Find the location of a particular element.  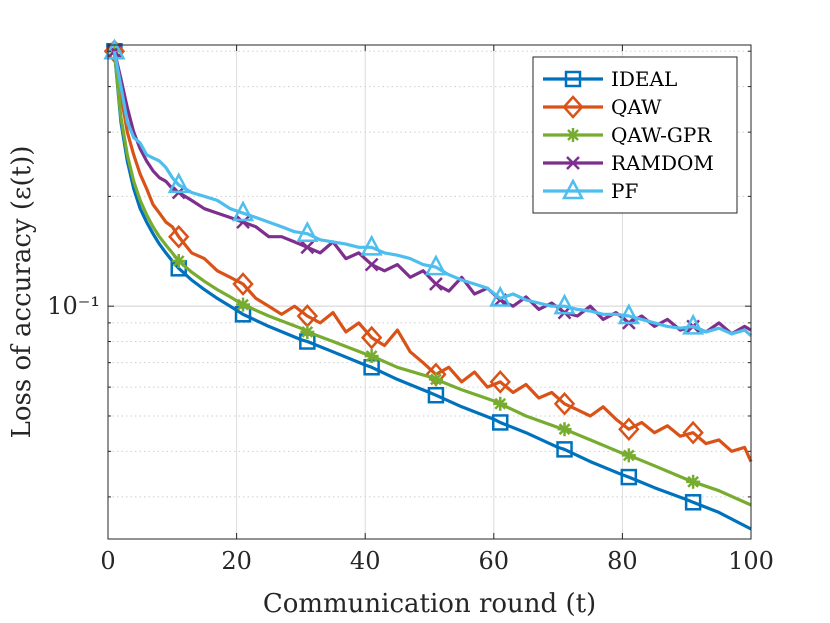

x-tick-label: 0 is located at coordinates (107, 561).